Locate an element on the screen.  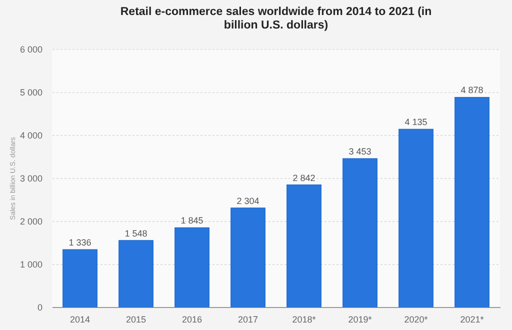
x-tick-label: 2016 is located at coordinates (192, 319).